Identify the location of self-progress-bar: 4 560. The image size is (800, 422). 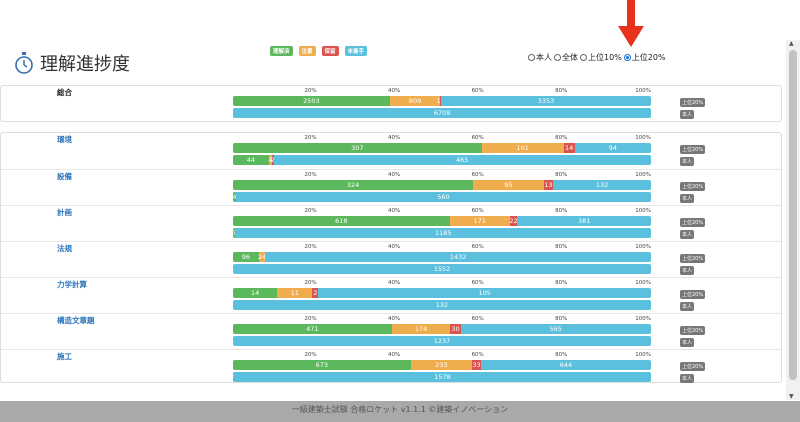
(442, 197).